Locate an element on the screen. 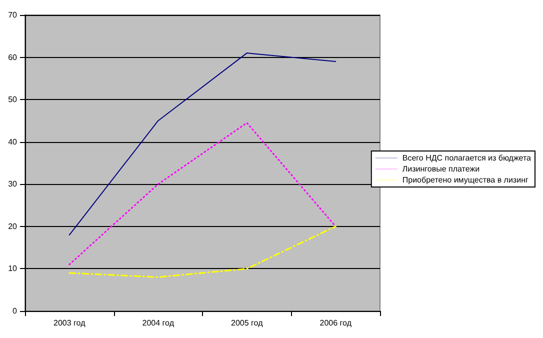 The width and height of the screenshot is (543, 338). y-tick-label: 0 is located at coordinates (15, 311).